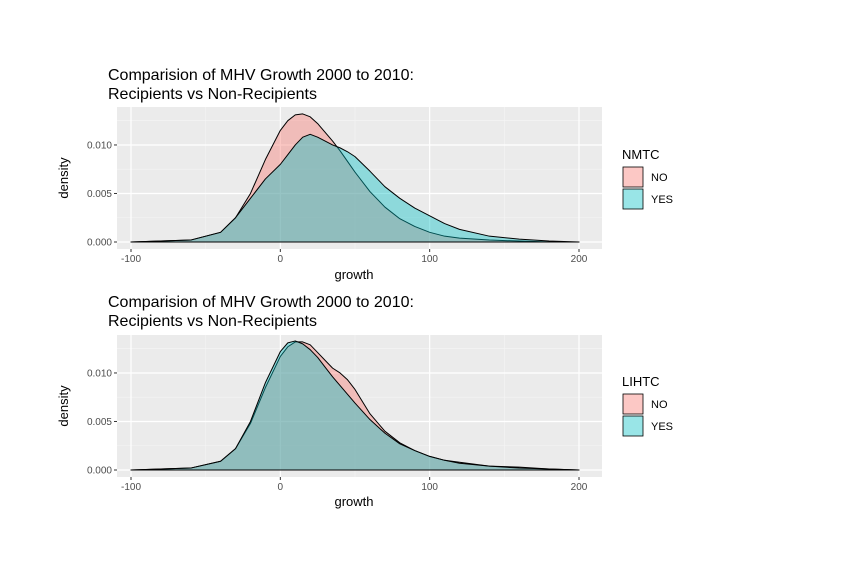 This screenshot has width=864, height=576. I want to click on density-area-no, so click(355, 406).